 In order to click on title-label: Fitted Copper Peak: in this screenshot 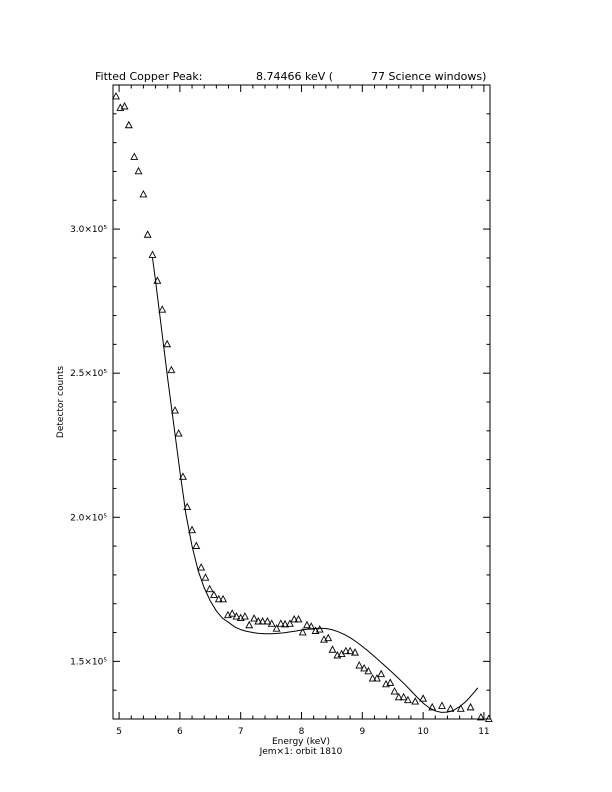, I will do `click(148, 76)`.